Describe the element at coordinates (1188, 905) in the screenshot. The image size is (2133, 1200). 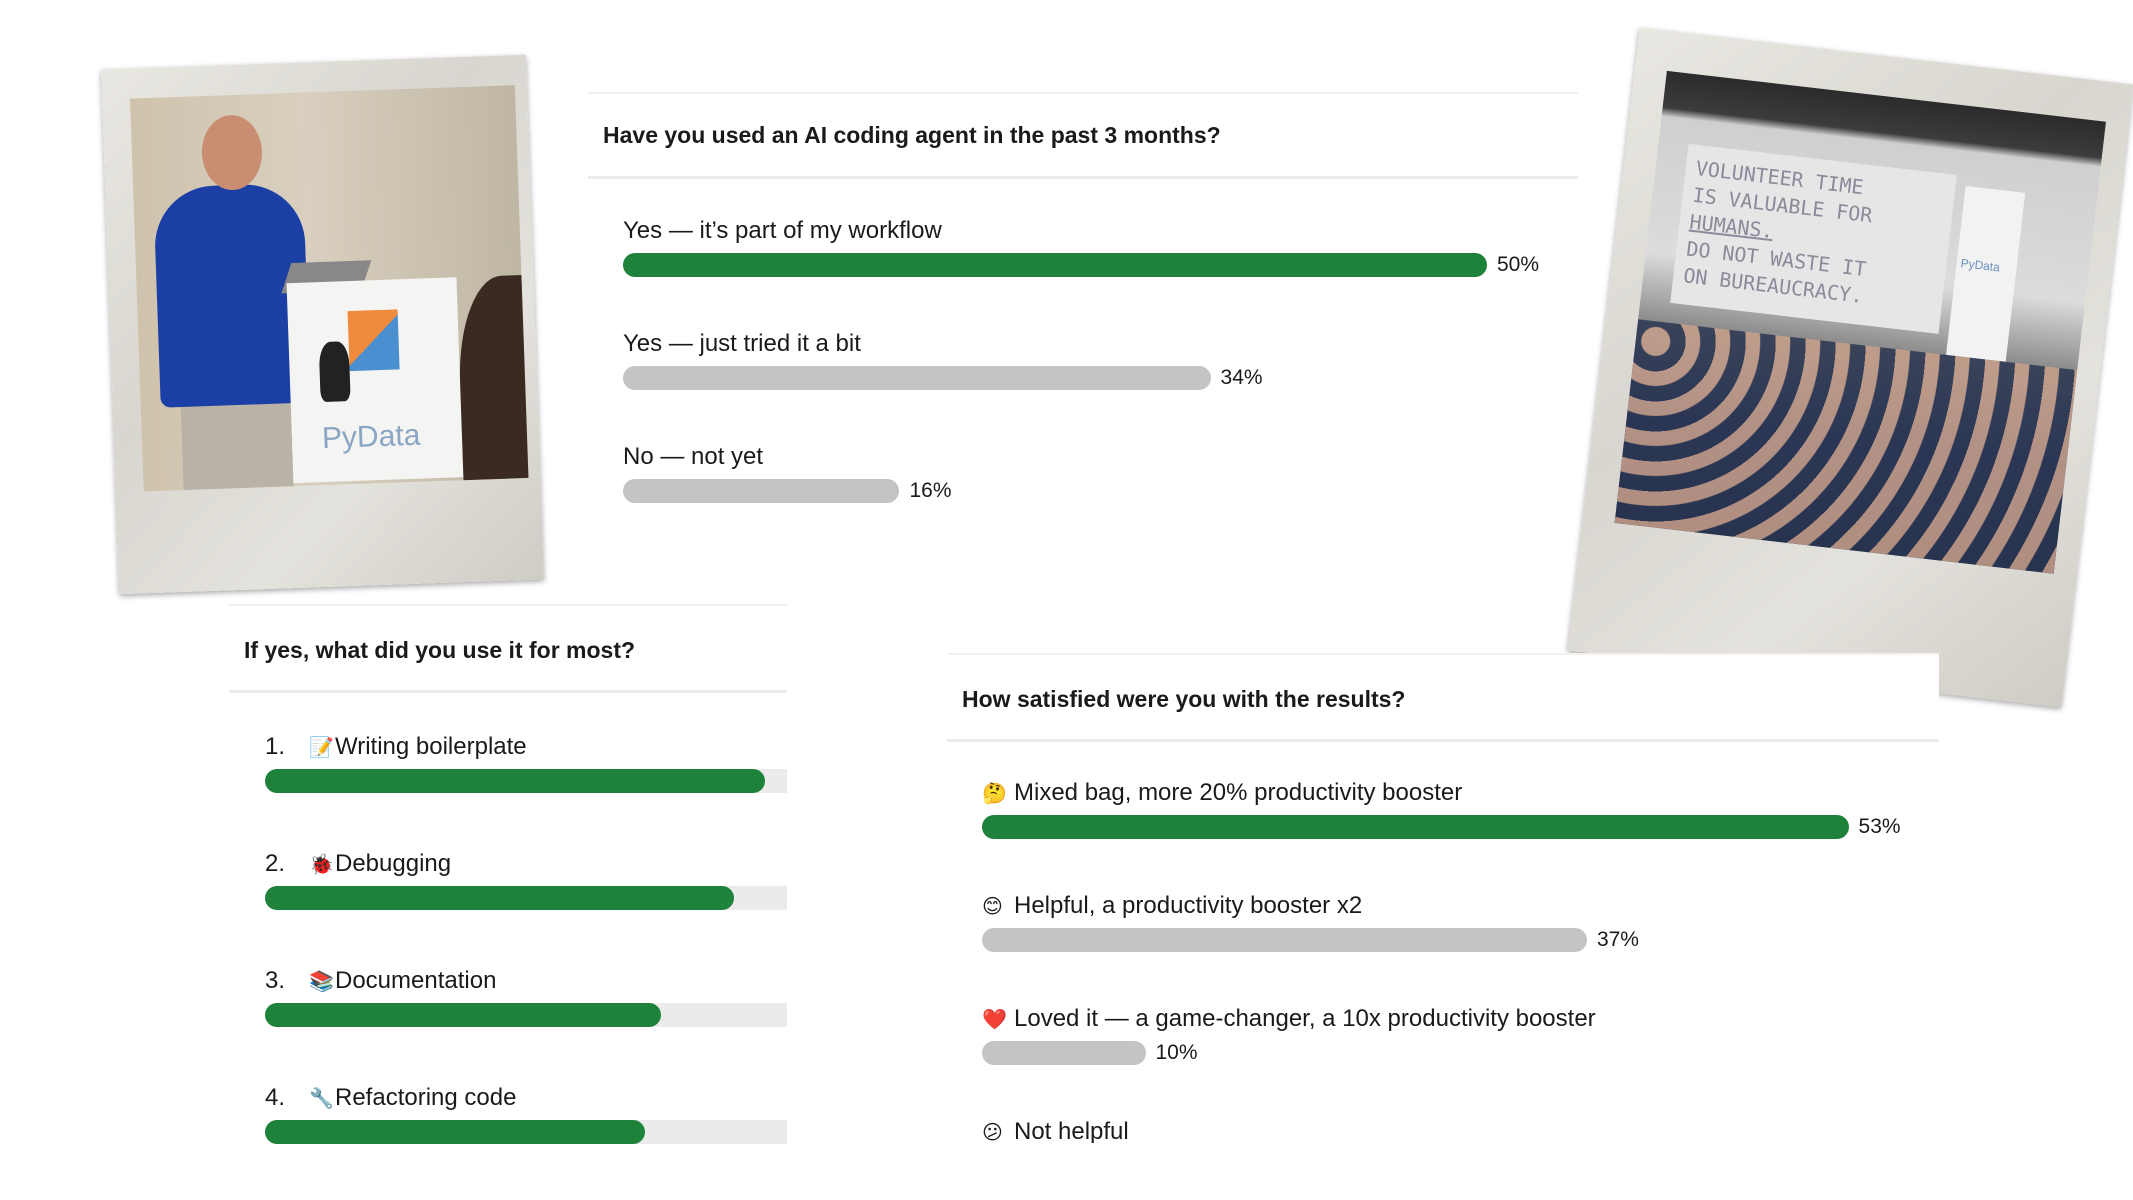
I see `option-text: Helpful, a productivity booster x2` at that location.